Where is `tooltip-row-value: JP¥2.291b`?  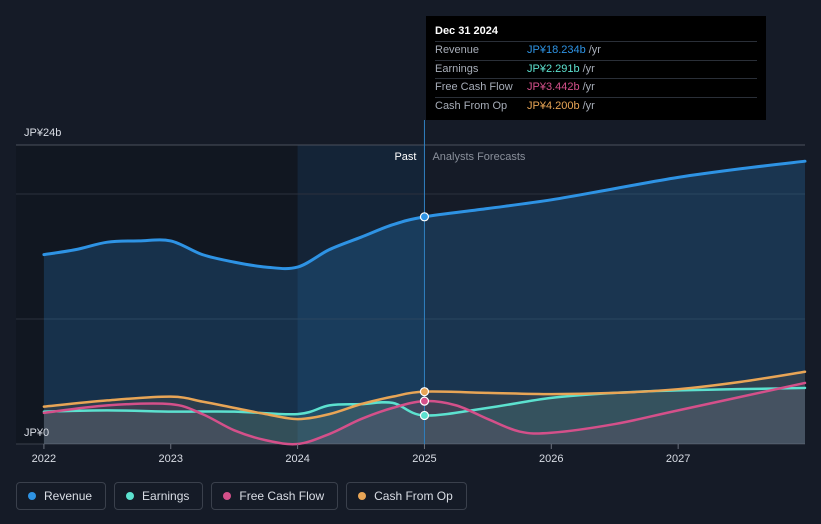 tooltip-row-value: JP¥2.291b is located at coordinates (553, 68).